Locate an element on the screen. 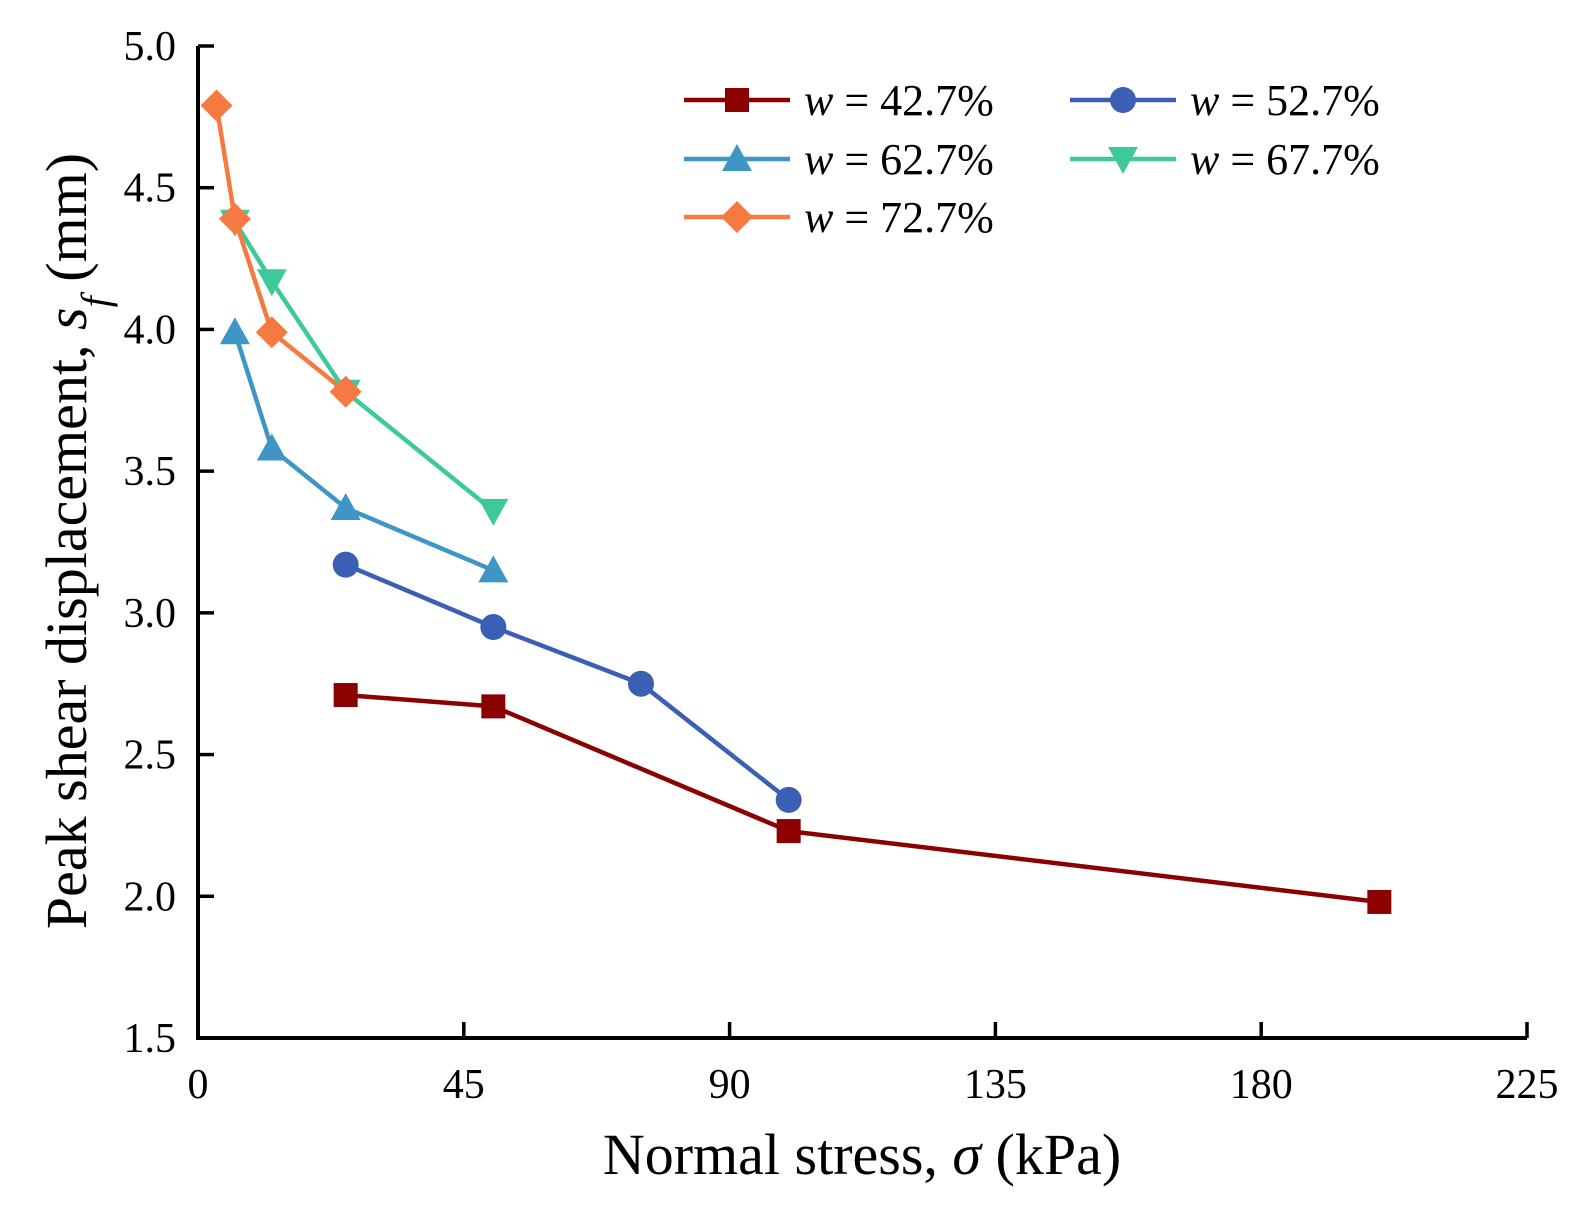 The height and width of the screenshot is (1218, 1582). x-tick-label: 135 is located at coordinates (995, 1085).